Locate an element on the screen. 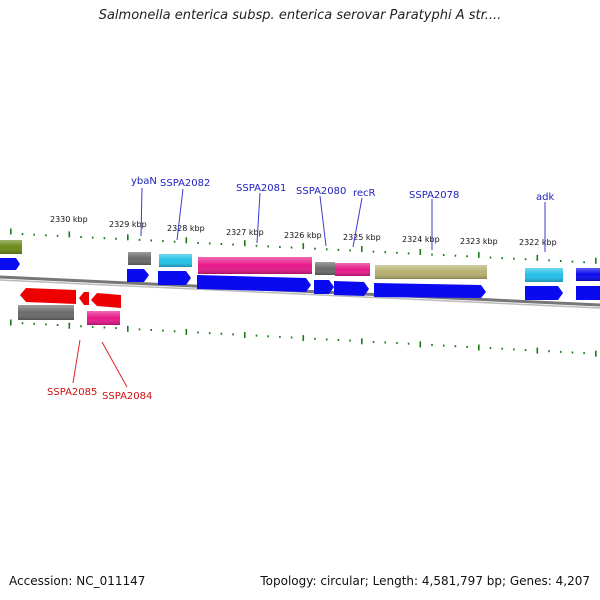 This screenshot has width=600, height=600. gene-label-SSPA2080: SSPA2080 is located at coordinates (321, 191).